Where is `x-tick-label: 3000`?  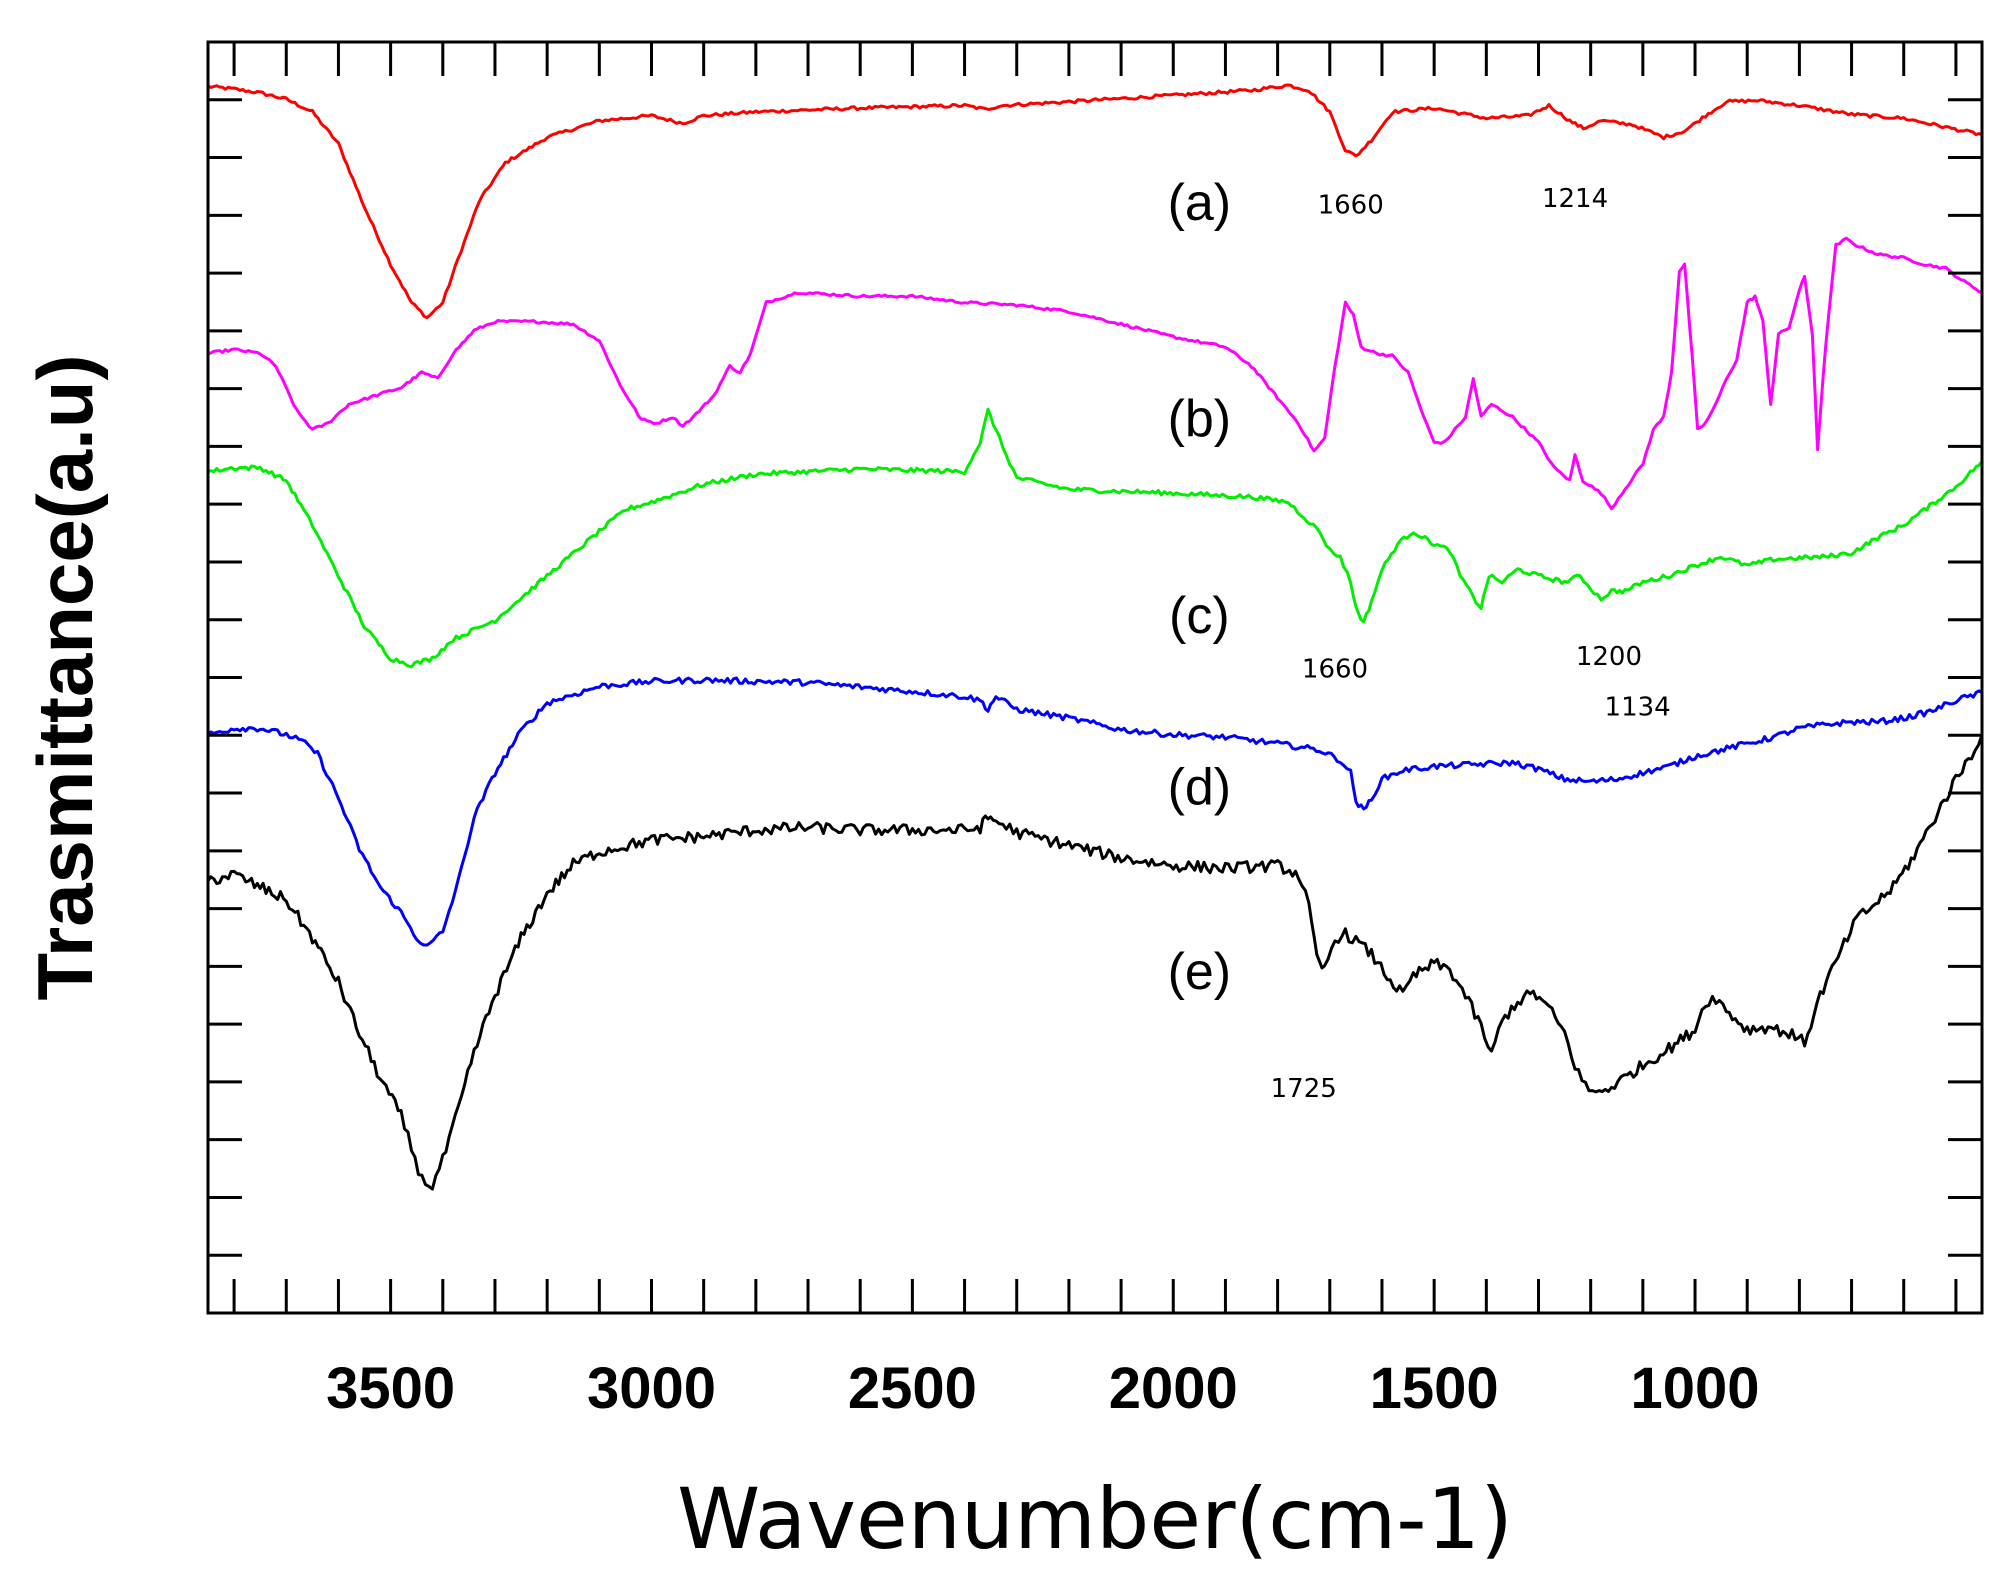
x-tick-label: 3000 is located at coordinates (651, 1388).